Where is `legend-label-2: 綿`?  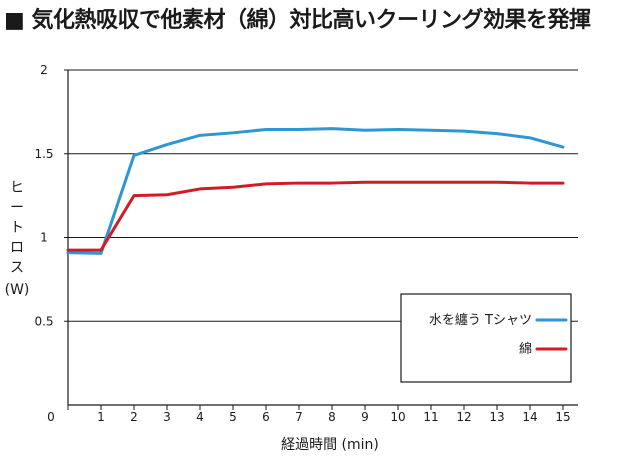
legend-label-2: 綿 is located at coordinates (525, 349).